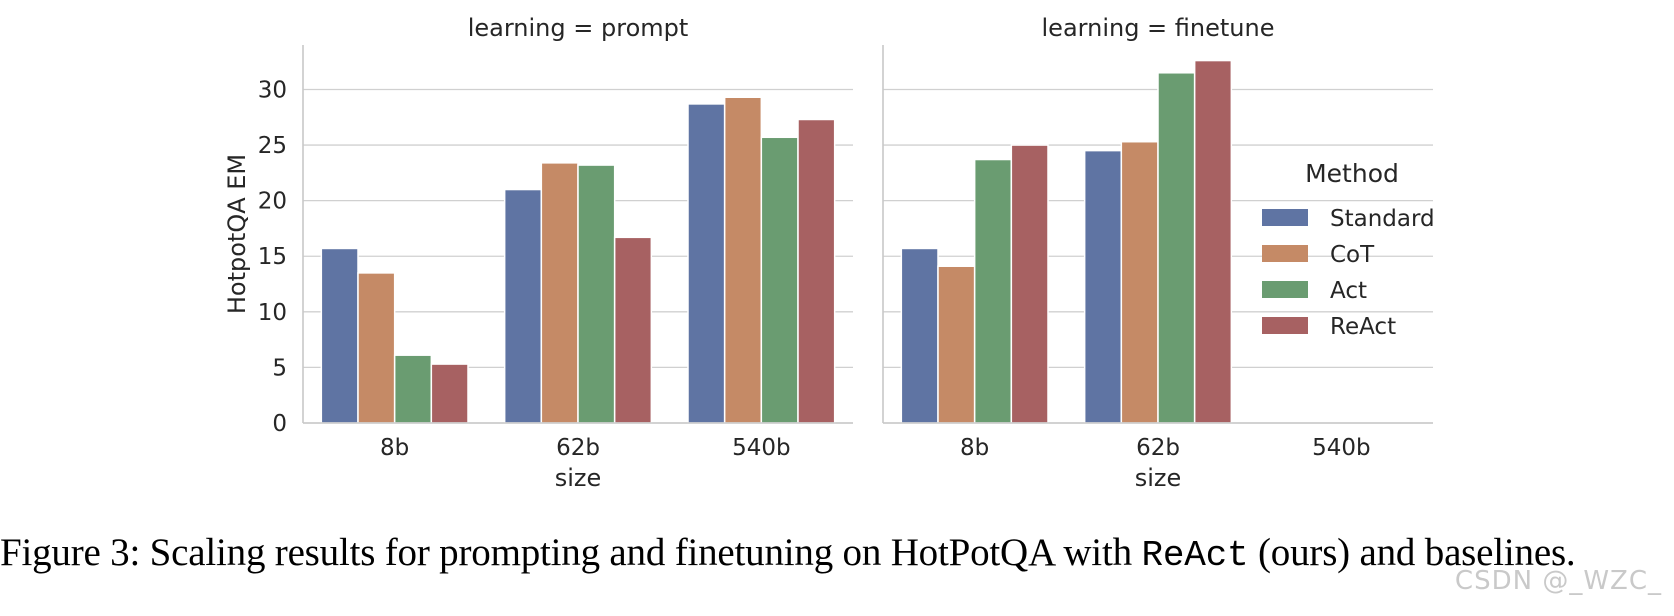  I want to click on panel-title: learning = finetune, so click(1158, 28).